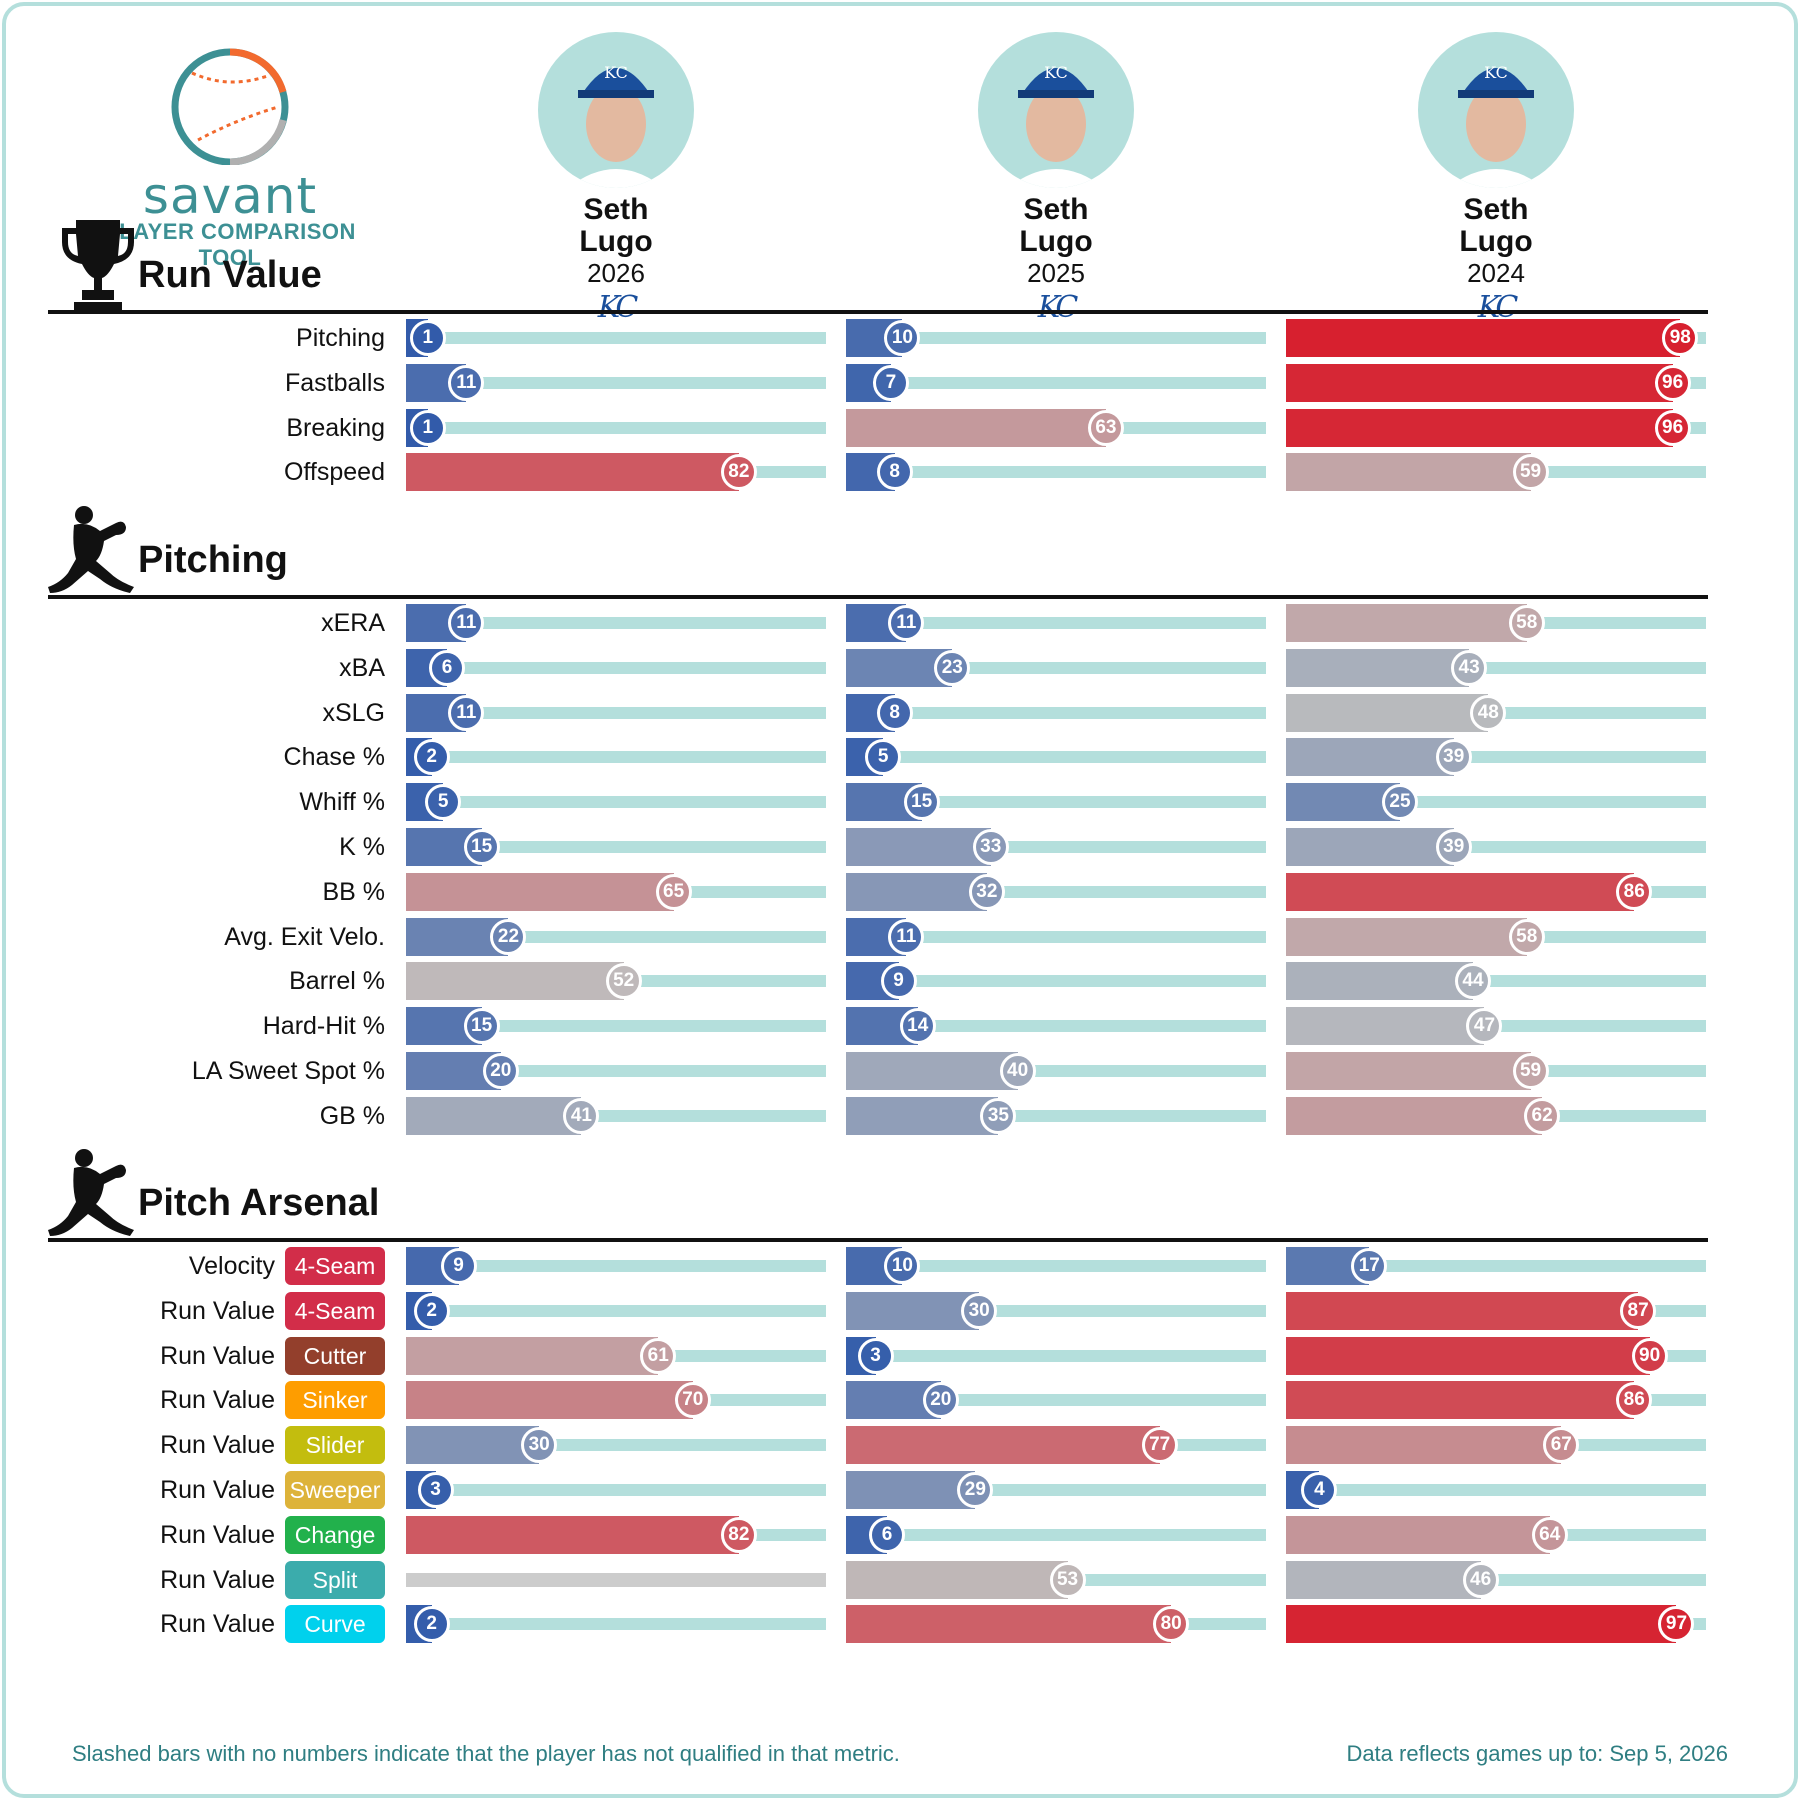 This screenshot has width=1800, height=1800. What do you see at coordinates (335, 1400) in the screenshot?
I see `pitch-type-badge: Sinker` at bounding box center [335, 1400].